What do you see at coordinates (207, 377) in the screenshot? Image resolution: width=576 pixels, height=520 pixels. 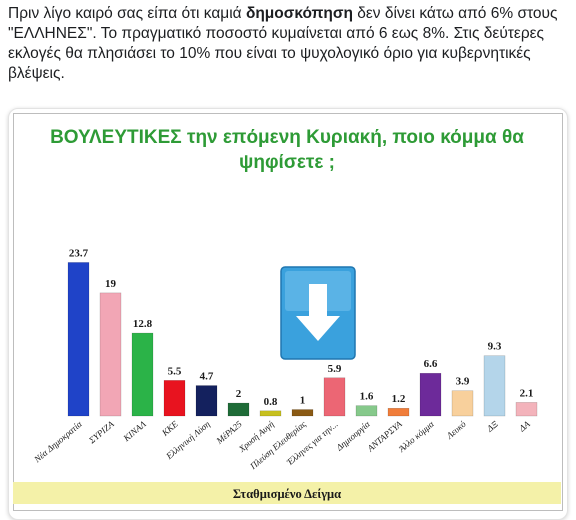 I see `value-label-5: 4.7` at bounding box center [207, 377].